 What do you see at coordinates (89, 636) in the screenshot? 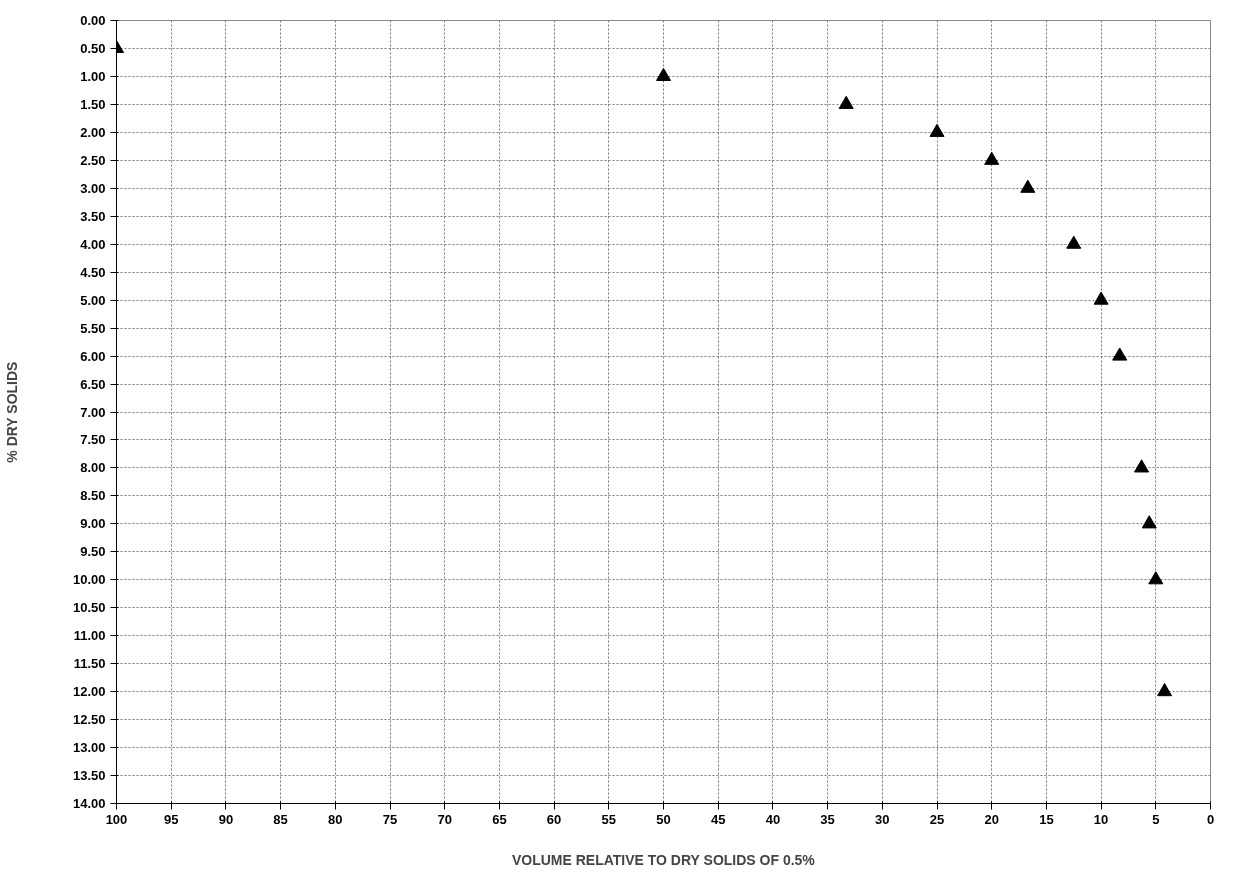
I see `y-tick-label: 11.00` at bounding box center [89, 636].